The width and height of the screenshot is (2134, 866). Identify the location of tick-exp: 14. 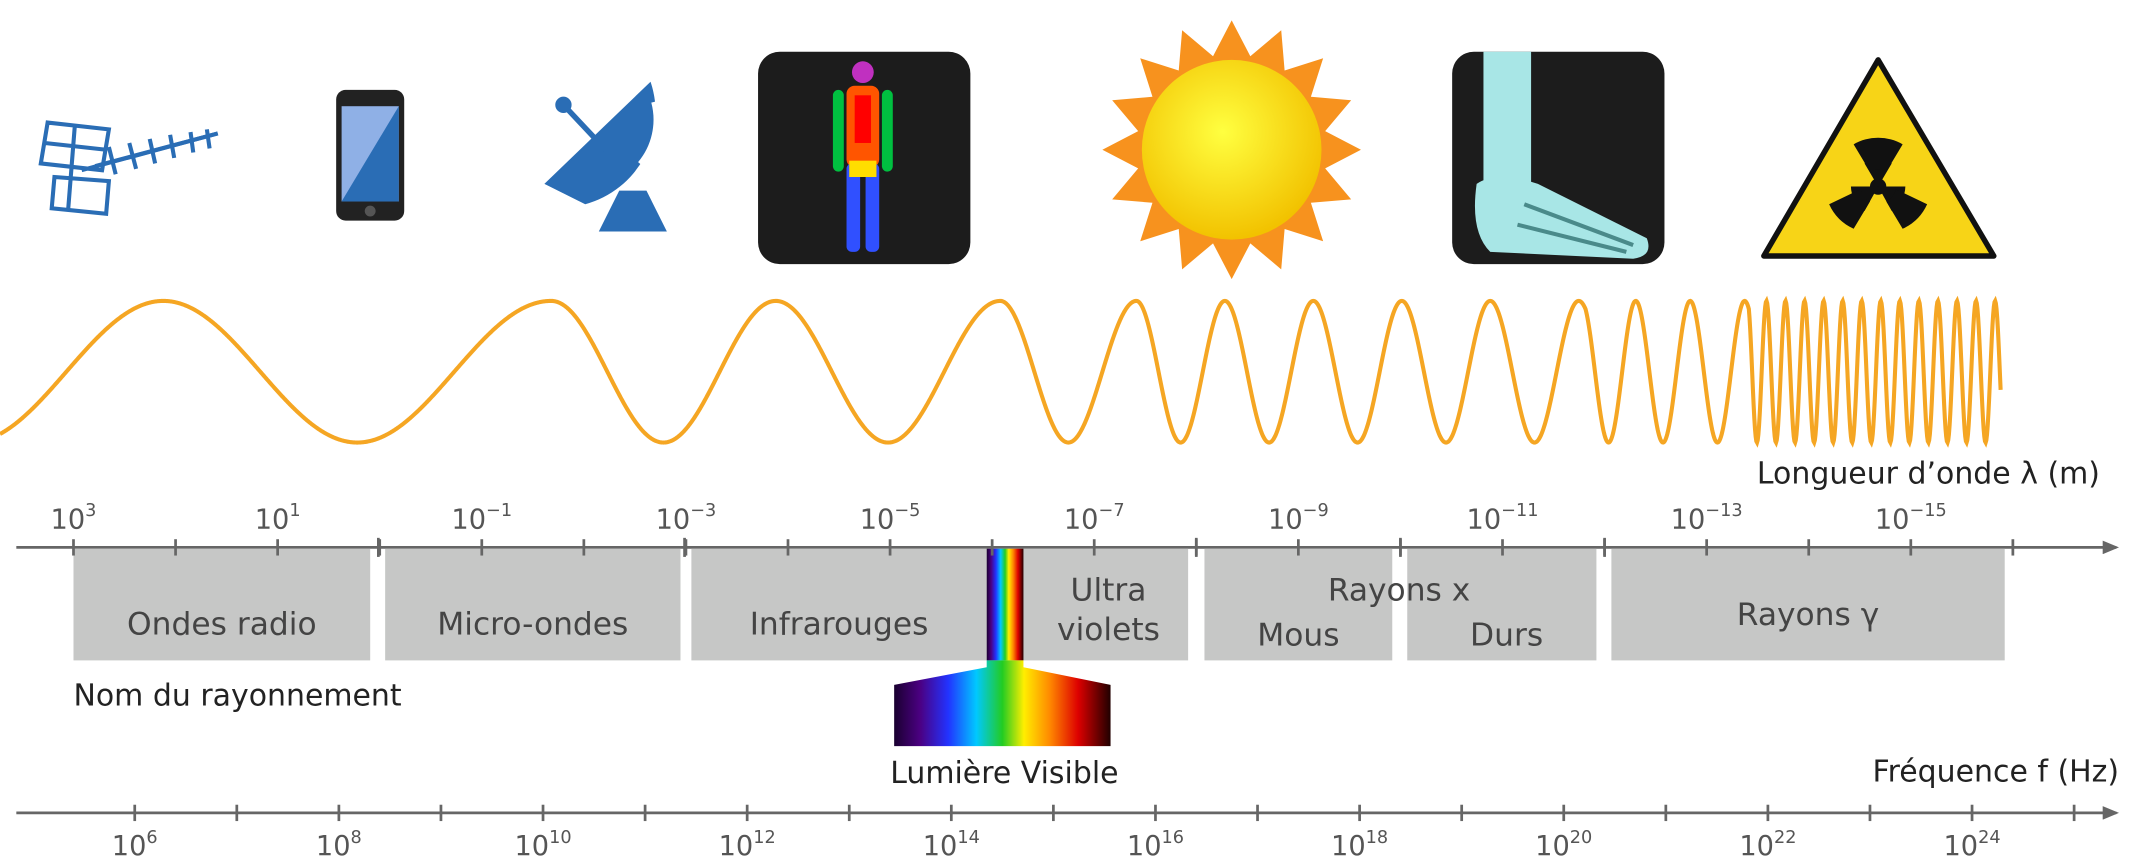
(968, 838).